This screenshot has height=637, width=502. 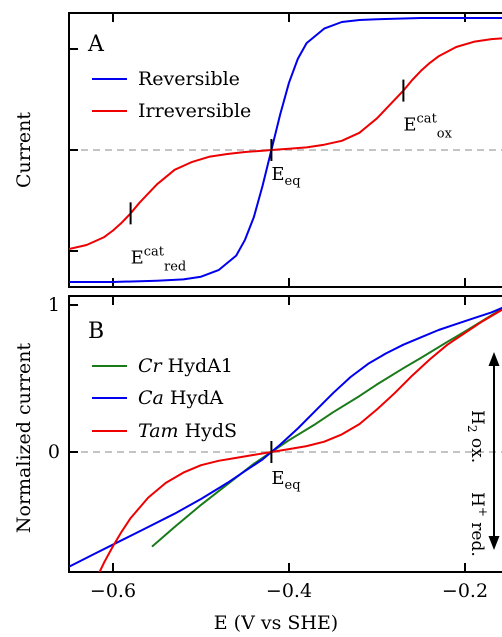 I want to click on legend-label-ca-rest: HydA, so click(x=194, y=398).